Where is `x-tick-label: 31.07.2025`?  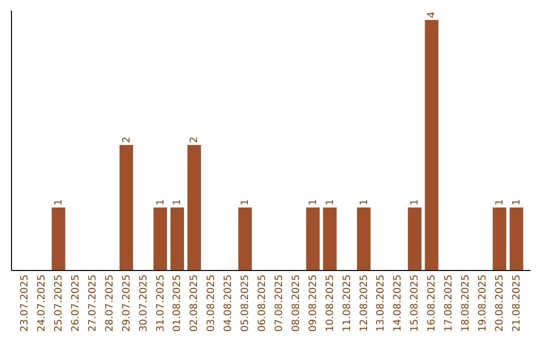 x-tick-label: 31.07.2025 is located at coordinates (160, 303).